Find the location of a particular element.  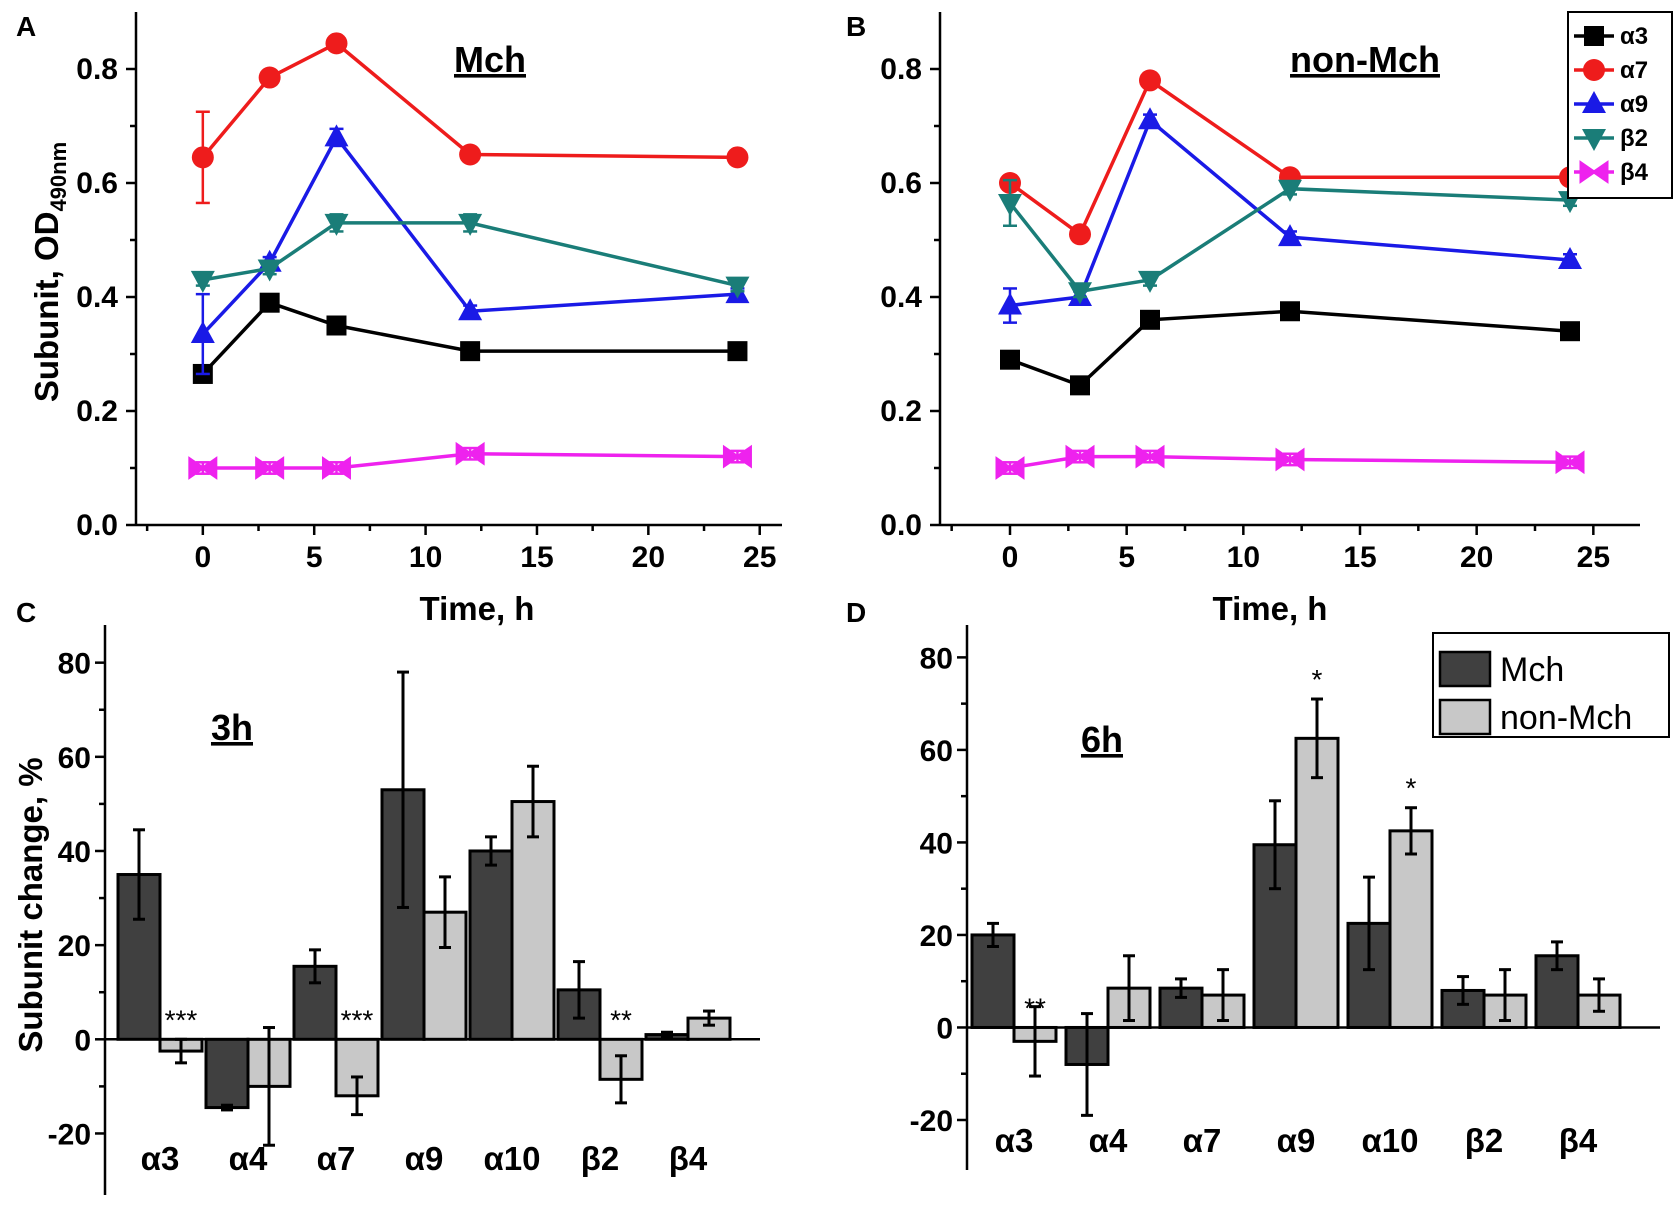

panel-c-y-axis-title: Subunit change, % is located at coordinates (30, 904).